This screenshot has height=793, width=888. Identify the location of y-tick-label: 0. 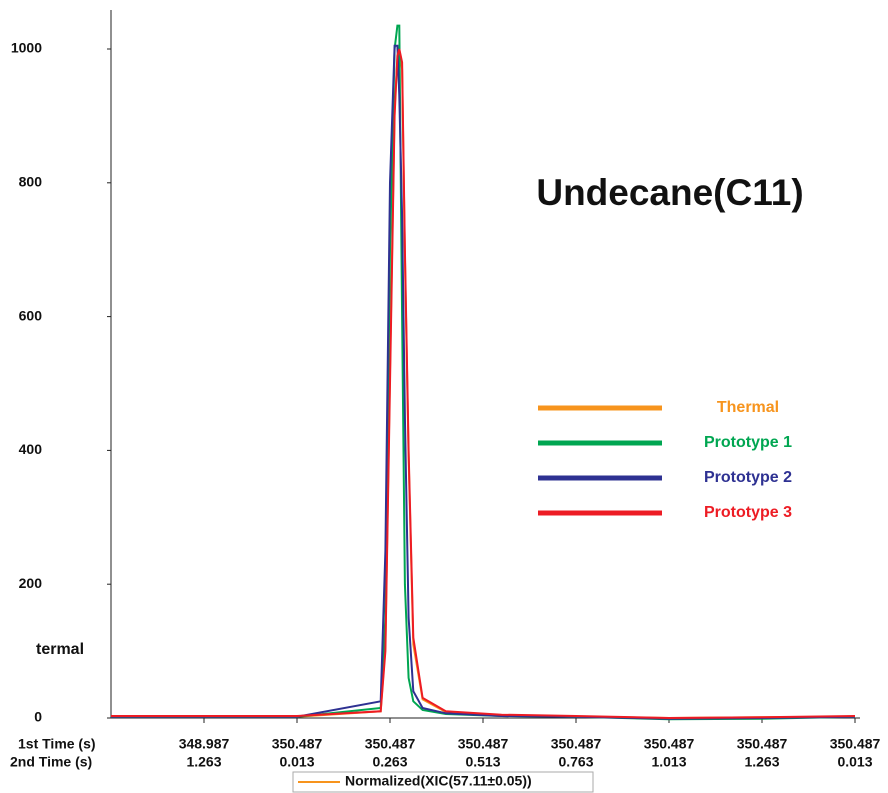
(38, 717).